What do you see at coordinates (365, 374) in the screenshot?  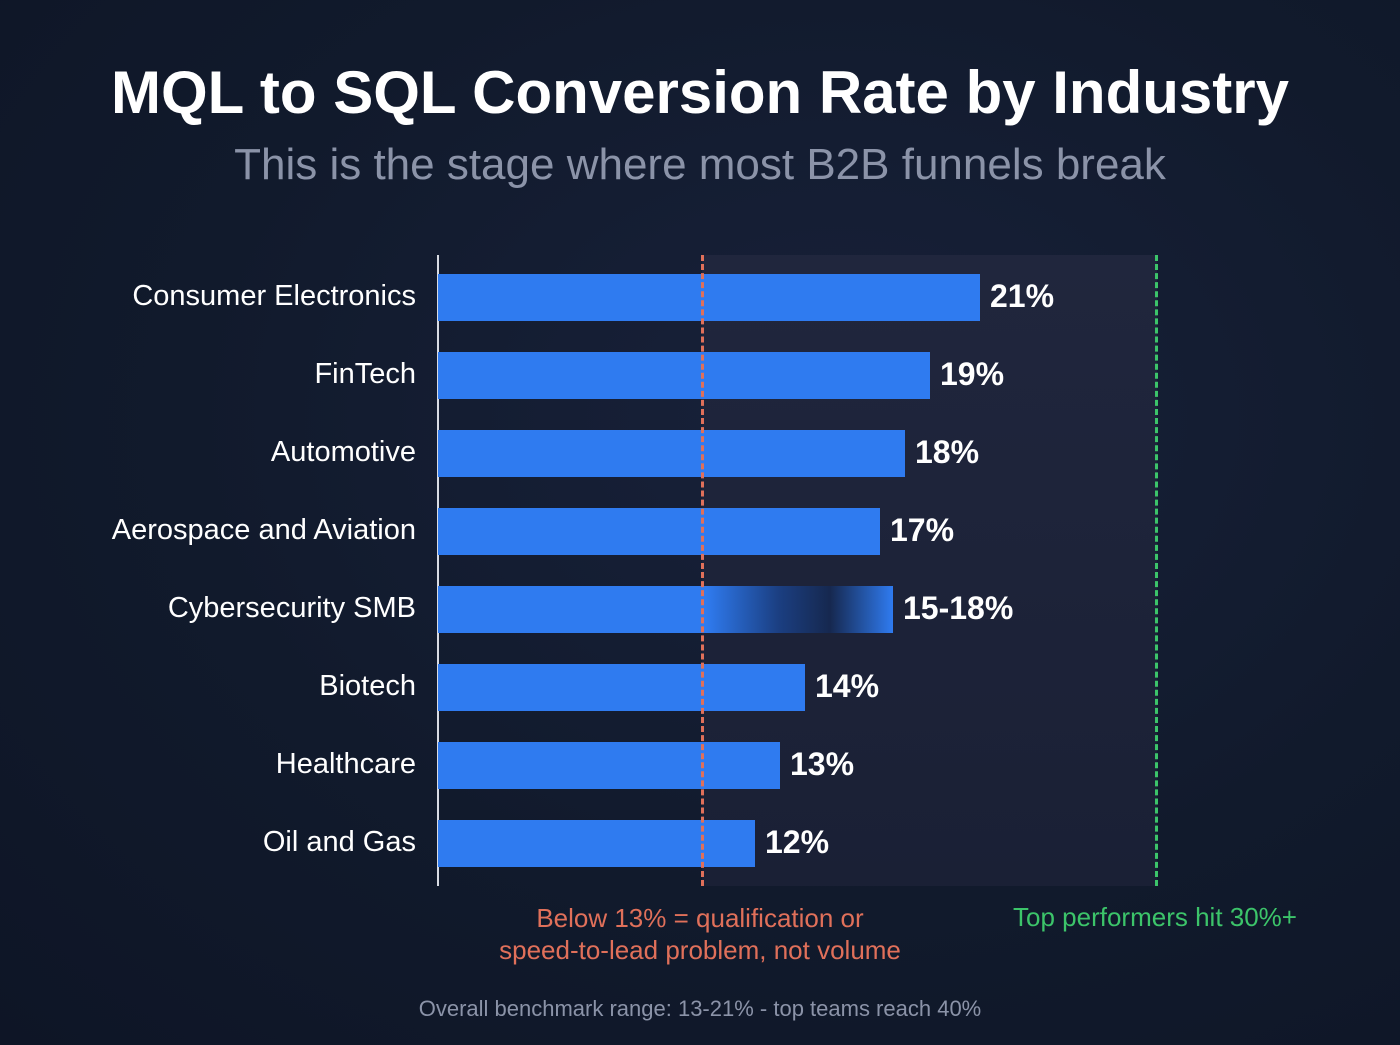 I see `category-label: FinTech` at bounding box center [365, 374].